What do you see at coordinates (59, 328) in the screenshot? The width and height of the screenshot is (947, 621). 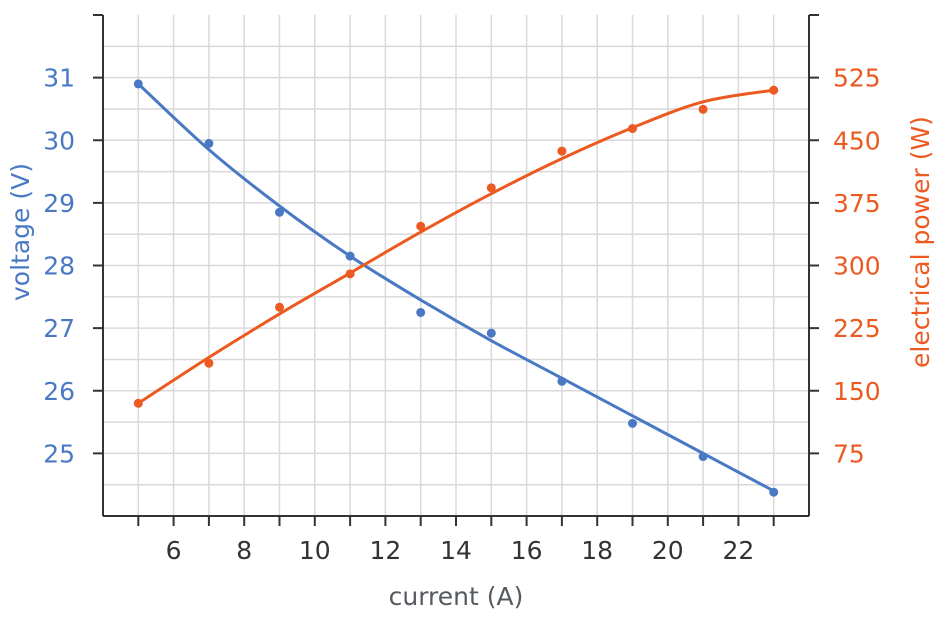 I see `left-tick-label: 27` at bounding box center [59, 328].